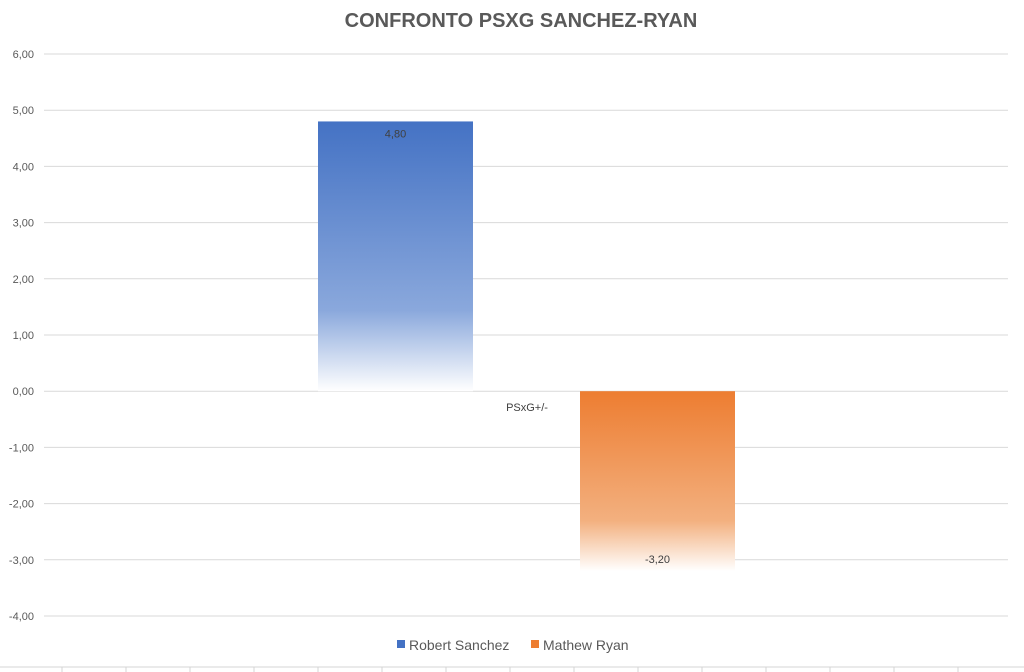 The width and height of the screenshot is (1024, 672). I want to click on y-tick-label: 1,00, so click(23, 336).